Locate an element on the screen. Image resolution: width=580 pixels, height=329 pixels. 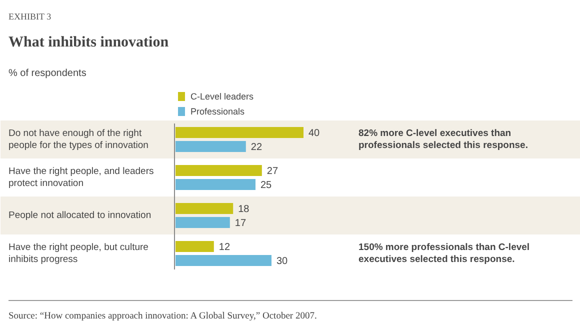
text: 150% more professionals than C-level executives selected this response. is located at coordinates (444, 253).